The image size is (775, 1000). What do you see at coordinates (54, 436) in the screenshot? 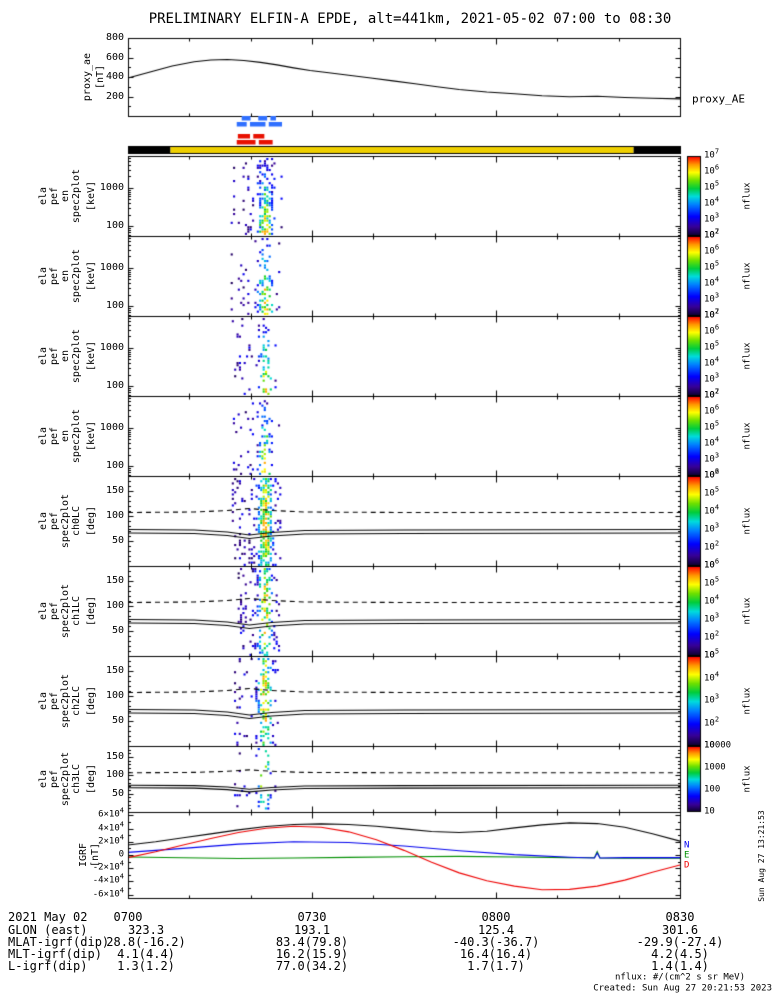
I see `energy-panel-3-ylabel: pef` at bounding box center [54, 436].